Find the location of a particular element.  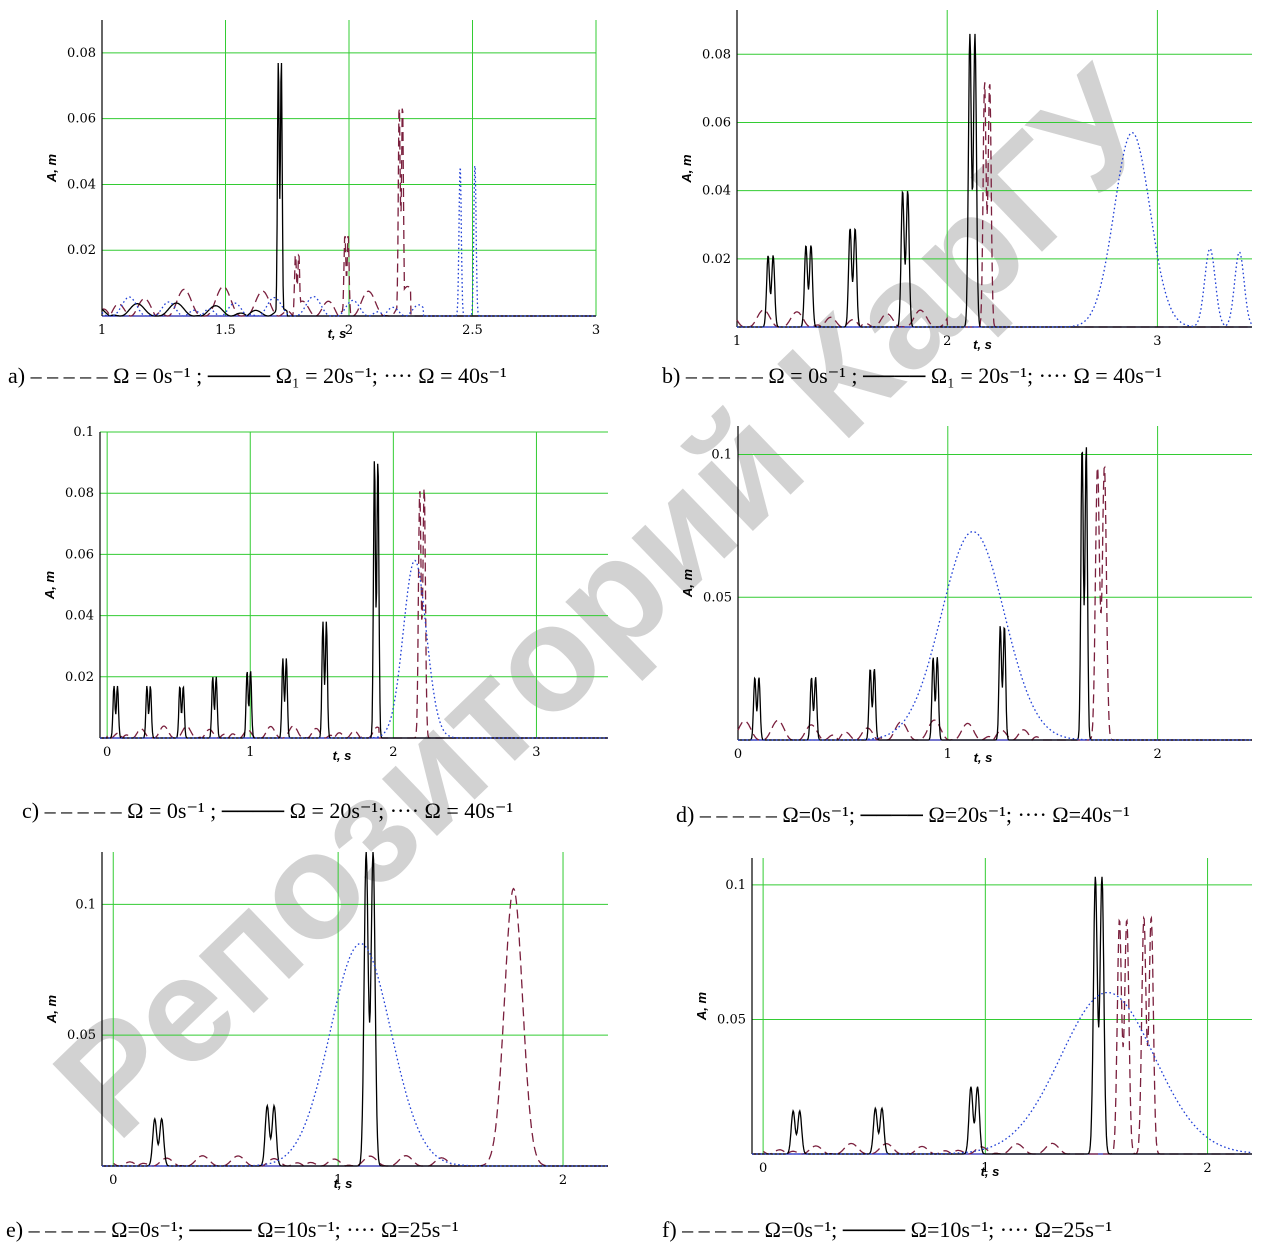

caption-label: f) is located at coordinates (672, 1229).